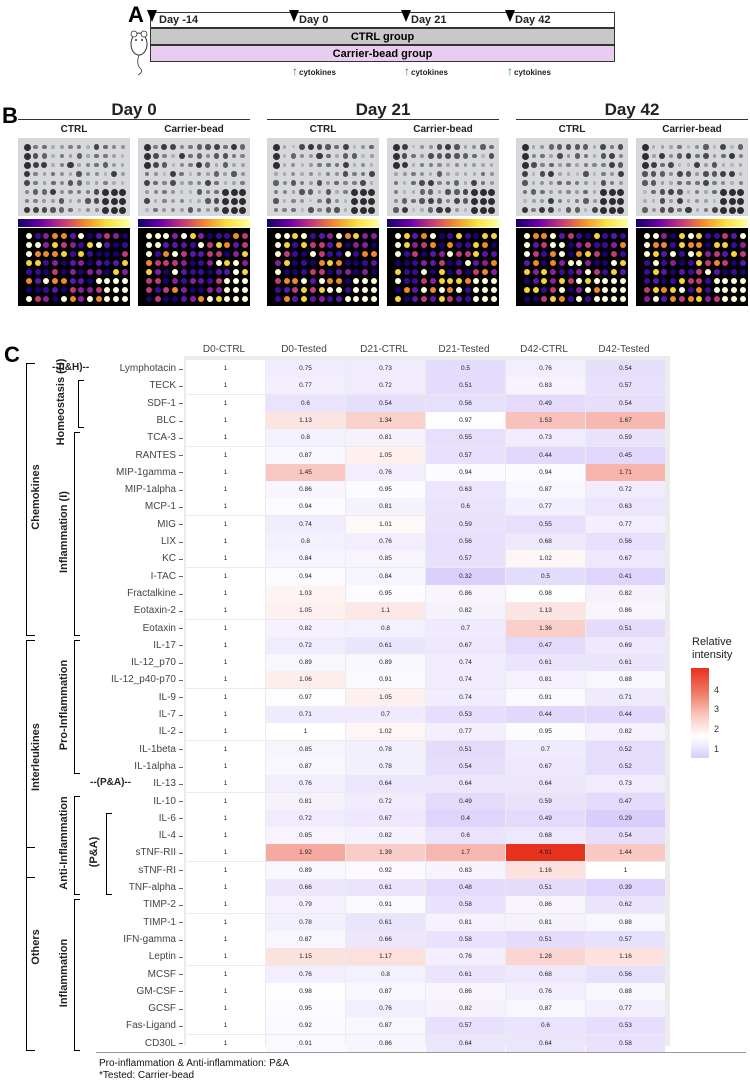 The width and height of the screenshot is (750, 1083). What do you see at coordinates (632, 119) in the screenshot?
I see `day-underline` at bounding box center [632, 119].